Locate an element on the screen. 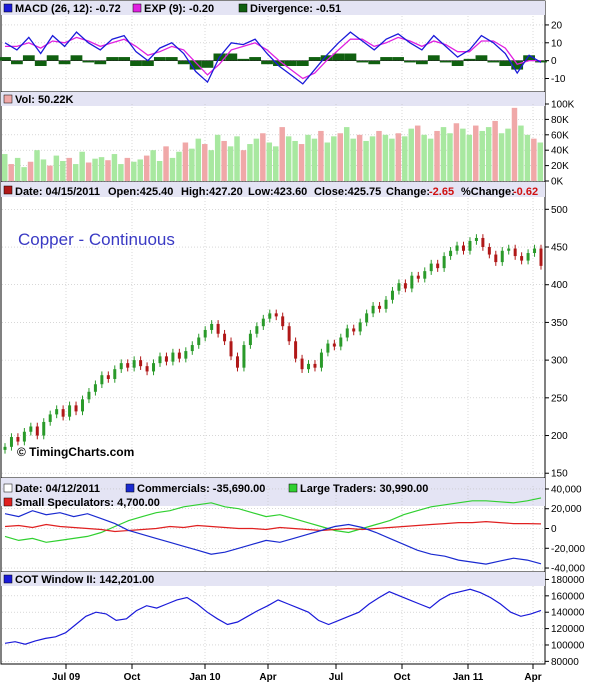 The height and width of the screenshot is (700, 592). cot-window-label: COT Window II: 142,201.00 is located at coordinates (84, 580).